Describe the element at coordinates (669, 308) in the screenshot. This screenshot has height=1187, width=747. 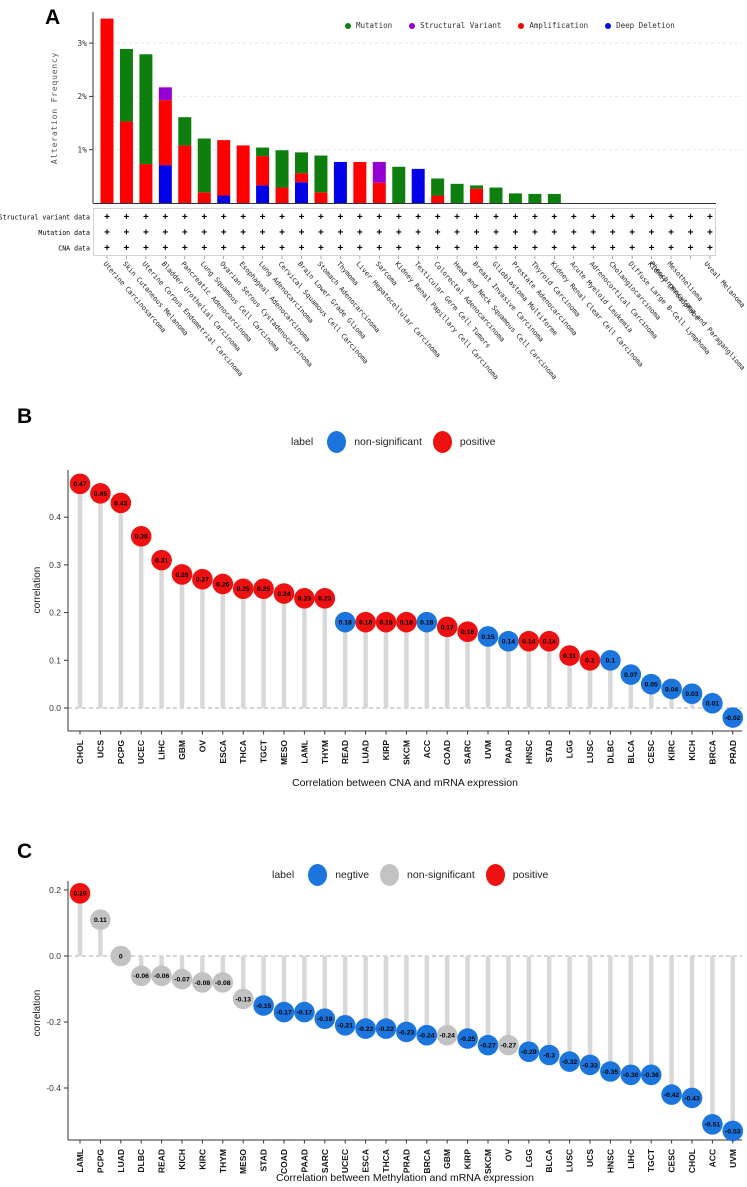
I see `x-category-label: Diffuse Large B-Cell Lymphoma` at that location.